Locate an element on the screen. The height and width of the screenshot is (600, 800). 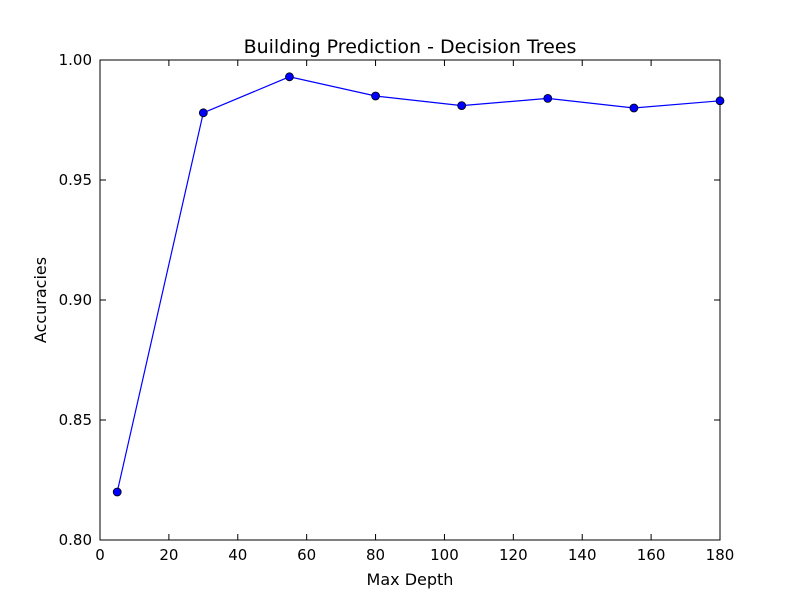
x-tick-label: 140 is located at coordinates (582, 555).